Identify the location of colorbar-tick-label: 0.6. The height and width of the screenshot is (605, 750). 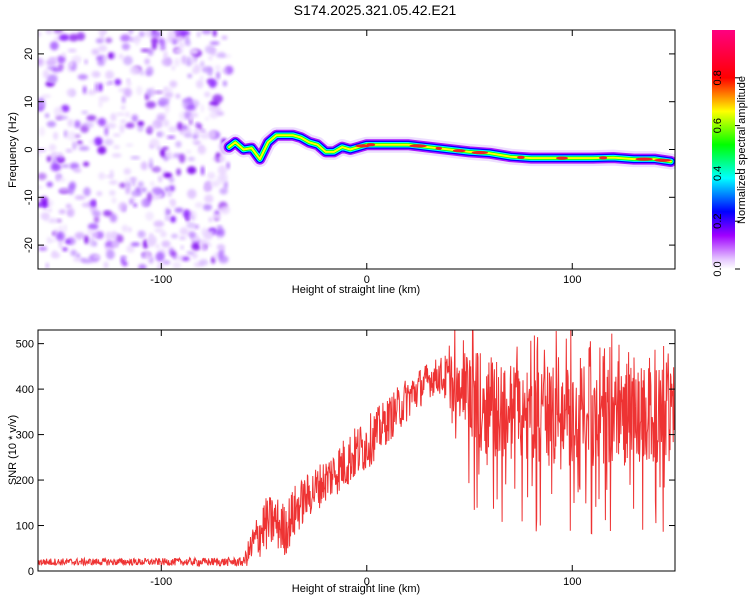
(718, 125).